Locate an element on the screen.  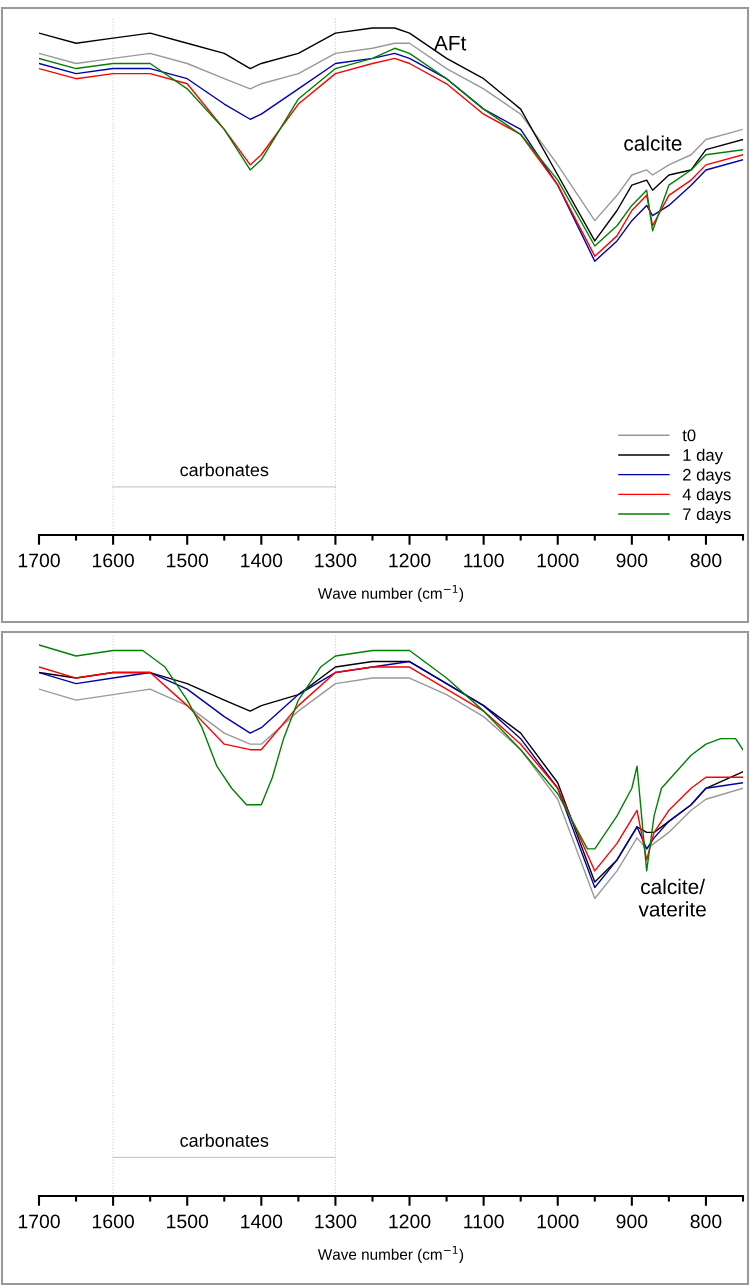
annotation: calcite/ vaterite is located at coordinates (672, 897).